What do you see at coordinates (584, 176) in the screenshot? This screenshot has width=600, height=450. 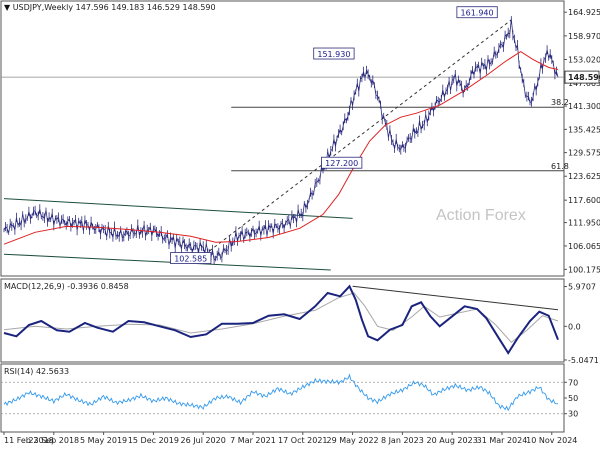 I see `price-y-tick-label: 123.625` at bounding box center [584, 176].